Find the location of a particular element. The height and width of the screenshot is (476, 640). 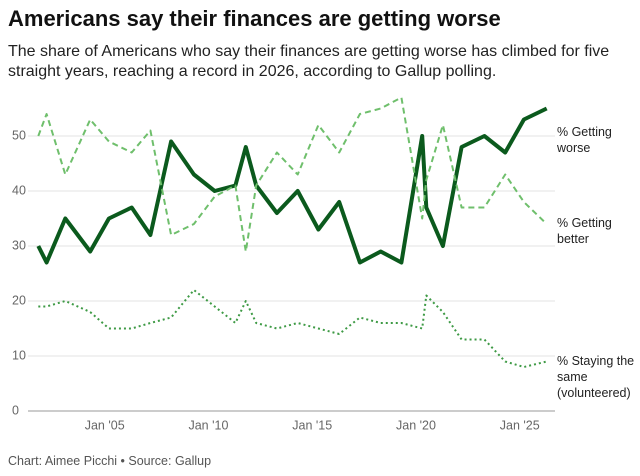

series-label: % Getting better is located at coordinates (584, 231).